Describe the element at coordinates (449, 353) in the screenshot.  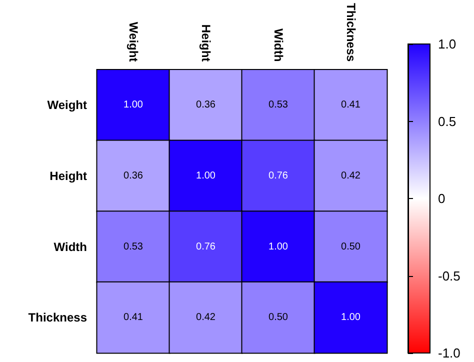
I see `color-bar-label: -1.0` at that location.